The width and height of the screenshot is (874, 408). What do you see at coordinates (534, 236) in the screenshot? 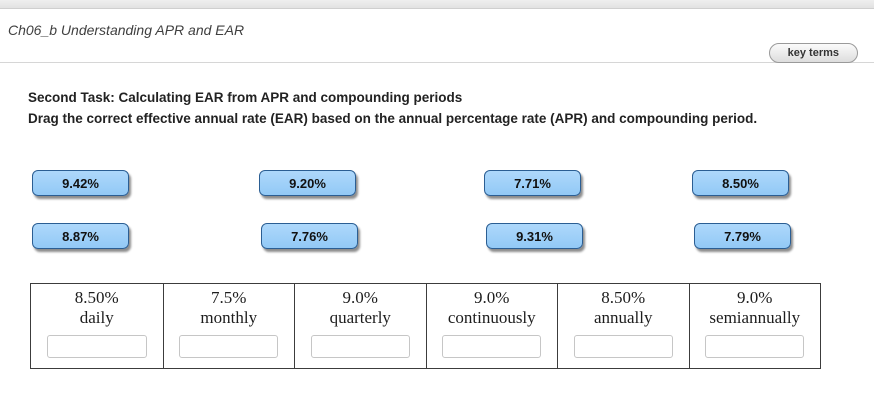
I see `ear-chip: 9.31%` at bounding box center [534, 236].